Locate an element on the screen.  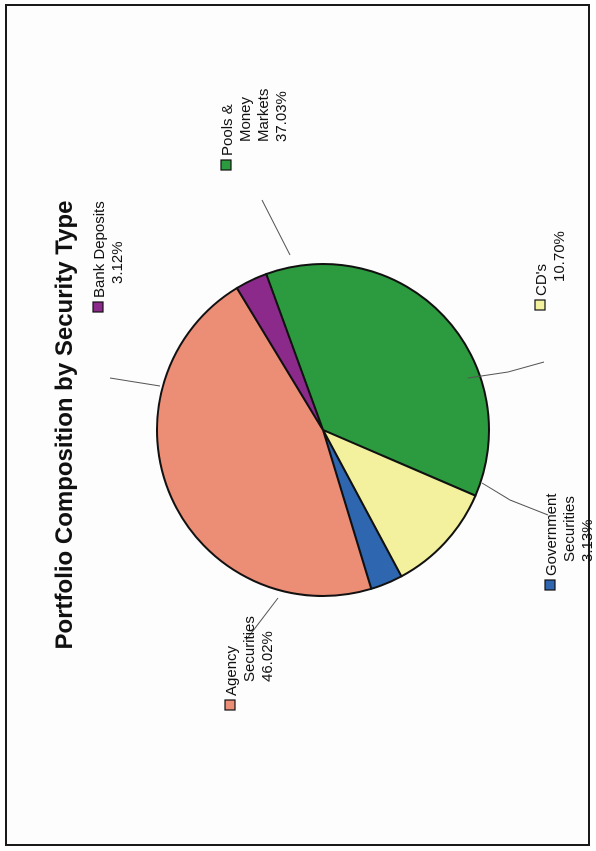
slice-label-text: Pools & is located at coordinates (227, 130).